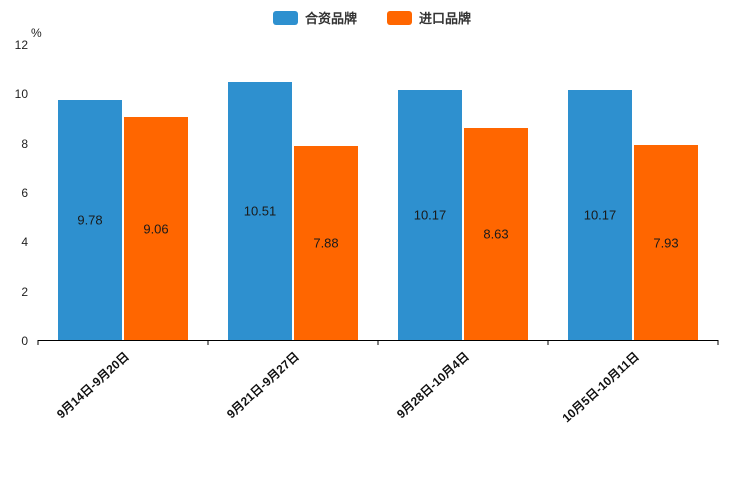 The width and height of the screenshot is (744, 496). Describe the element at coordinates (36, 33) in the screenshot. I see `y-axis-unit-label: %` at that location.